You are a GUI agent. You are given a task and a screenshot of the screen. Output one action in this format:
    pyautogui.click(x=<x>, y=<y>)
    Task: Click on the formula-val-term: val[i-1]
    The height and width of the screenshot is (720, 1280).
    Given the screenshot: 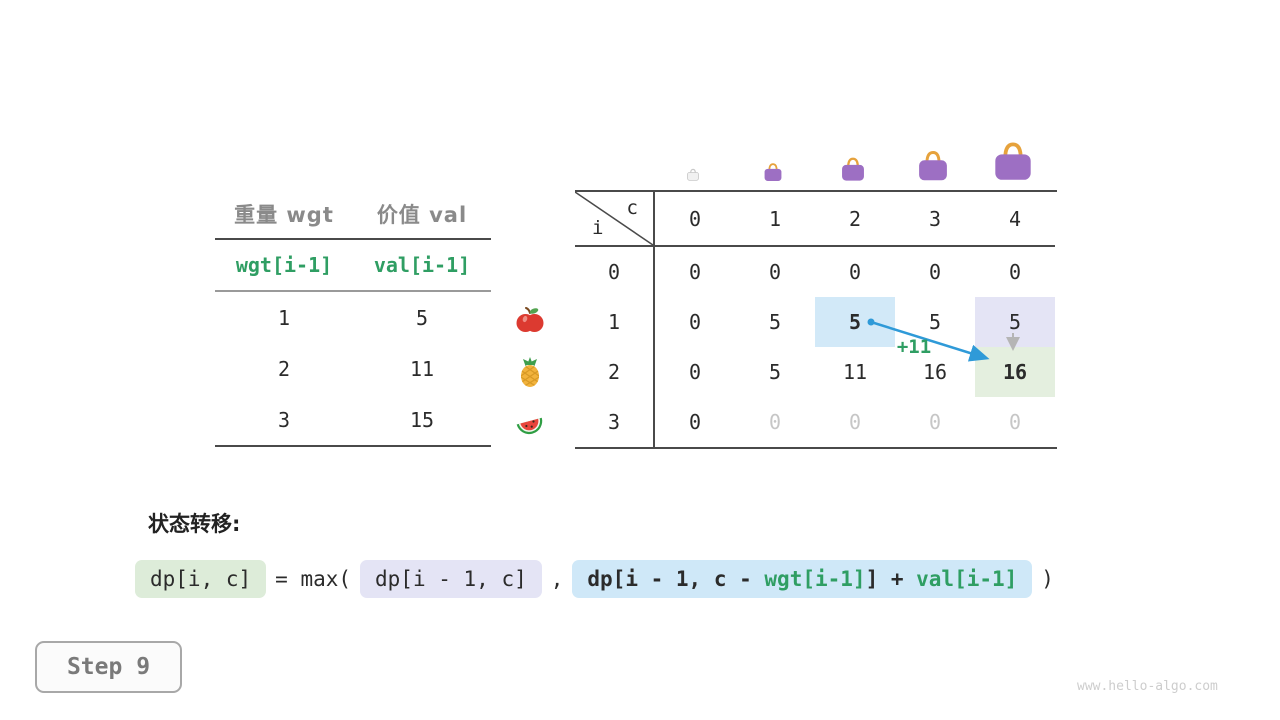 What is the action you would take?
    pyautogui.click(x=967, y=579)
    